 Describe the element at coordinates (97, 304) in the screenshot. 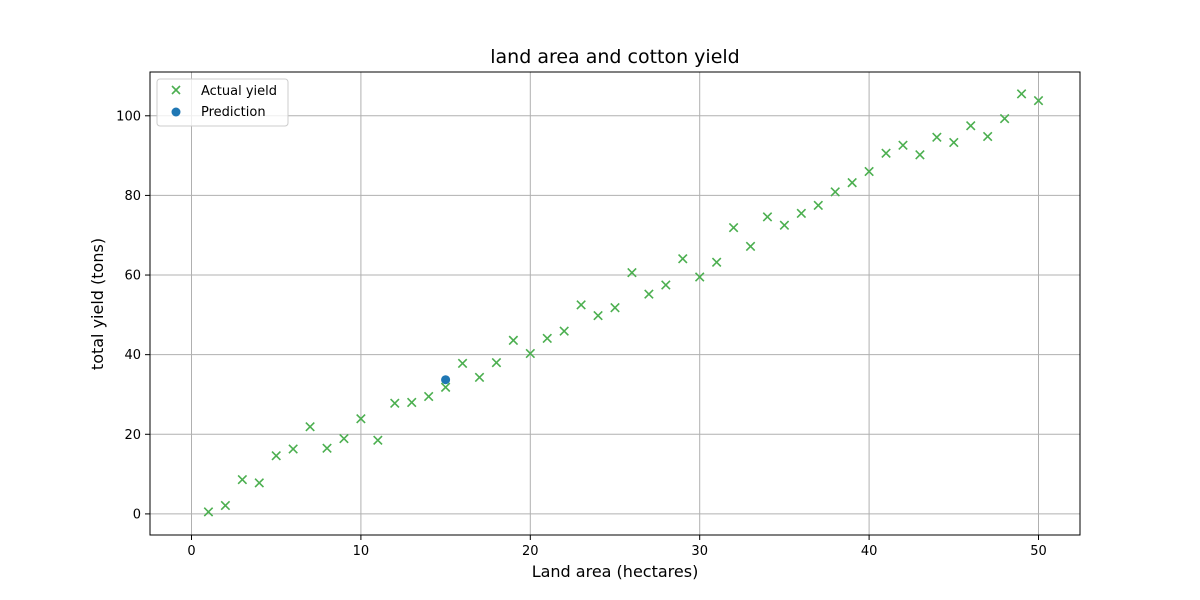

I see `y-axis-label: total yield (tons)` at that location.